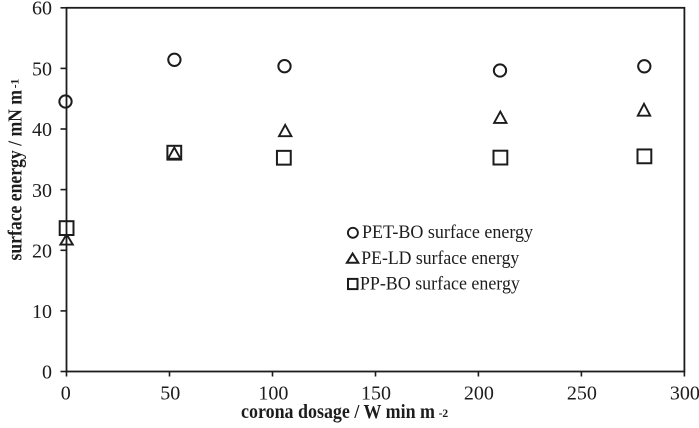  What do you see at coordinates (273, 394) in the screenshot?
I see `svg-text: 100` at bounding box center [273, 394].